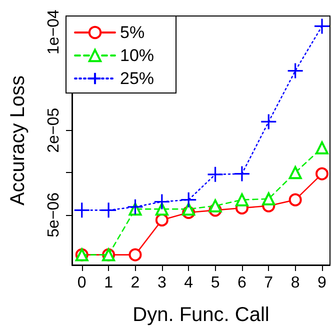 The height and width of the screenshot is (332, 332). Describe the element at coordinates (54, 130) in the screenshot. I see `y-tick-label: 2e−05` at that location.